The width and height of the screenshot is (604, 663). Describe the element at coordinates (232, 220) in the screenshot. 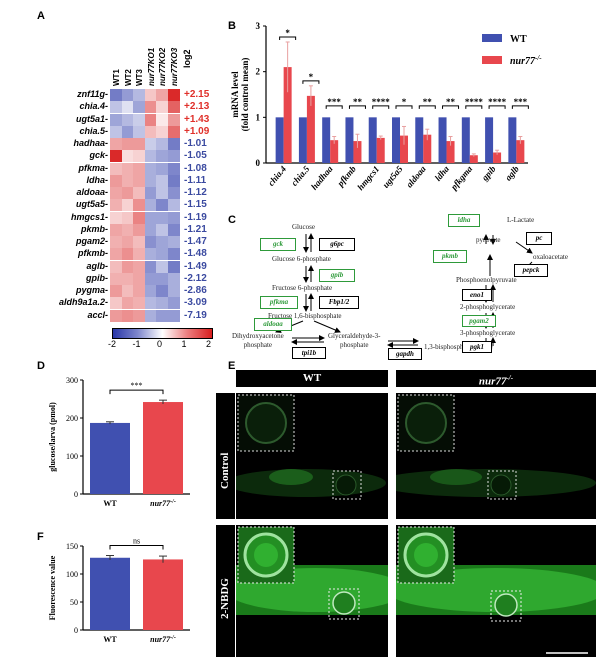

I see `panel-label-c: C` at that location.